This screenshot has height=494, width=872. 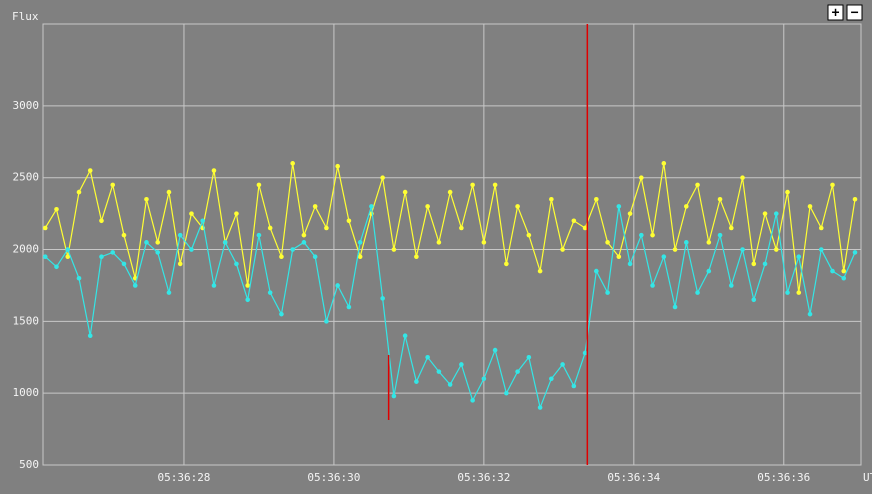 I want to click on x-tick-label: 05:36:32, so click(x=483, y=477).